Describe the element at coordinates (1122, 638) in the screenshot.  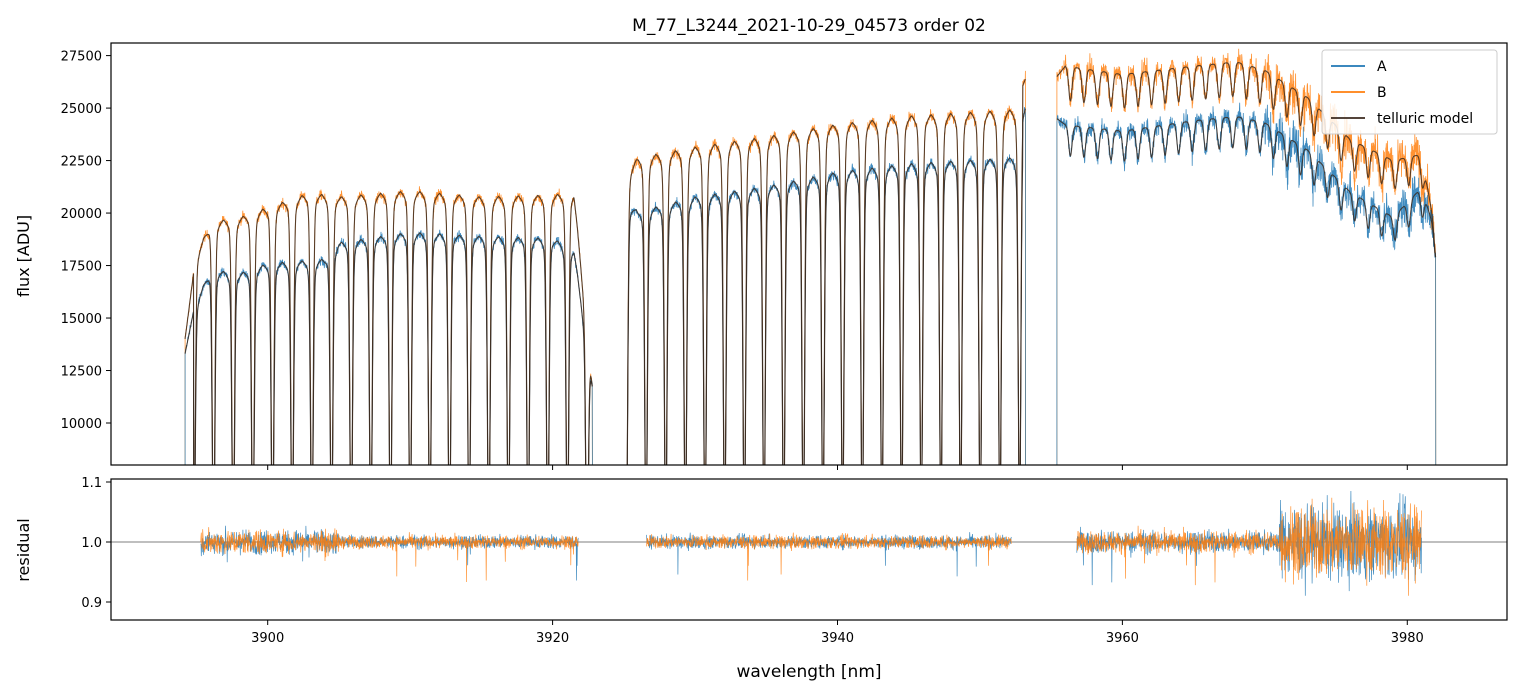
I see `x-tick-label-3960: 3960` at that location.